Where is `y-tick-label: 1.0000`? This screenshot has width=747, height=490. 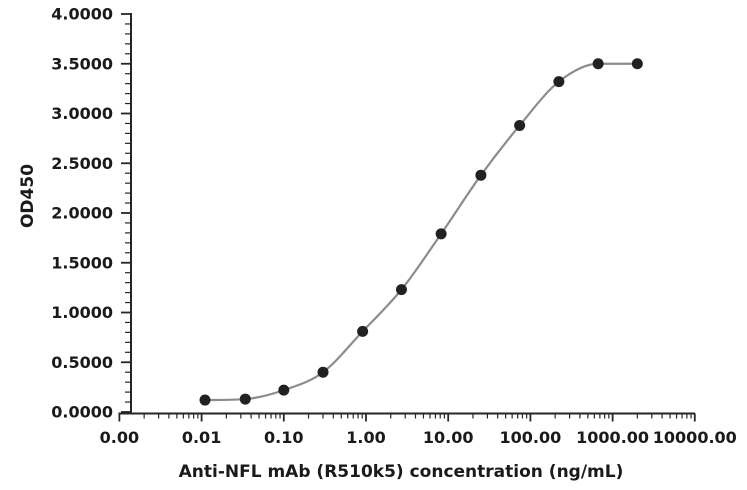 y-tick-label: 1.0000 is located at coordinates (82, 312).